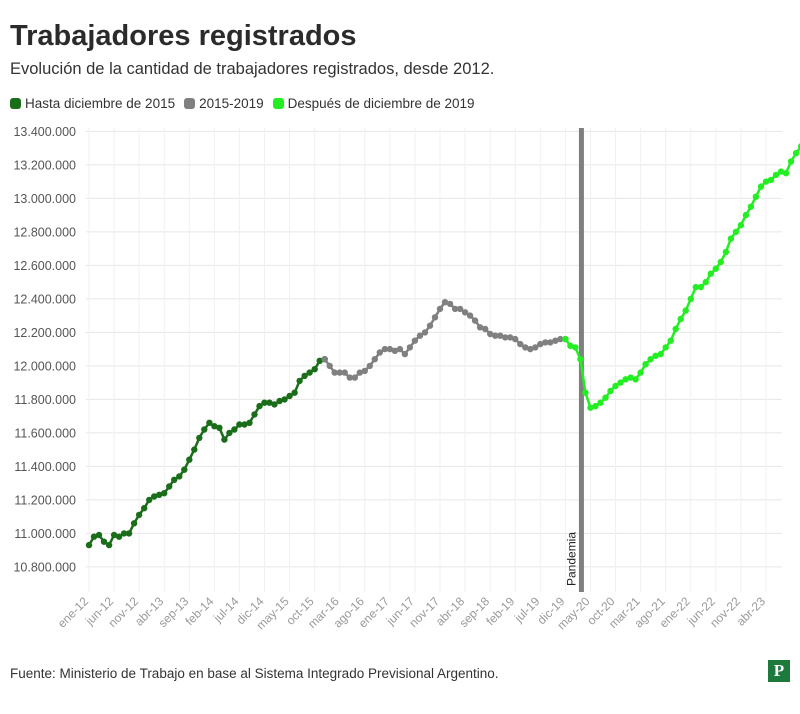 This screenshot has height=714, width=800. Describe the element at coordinates (44, 366) in the screenshot. I see `y-tick-label: 12.000.000` at that location.